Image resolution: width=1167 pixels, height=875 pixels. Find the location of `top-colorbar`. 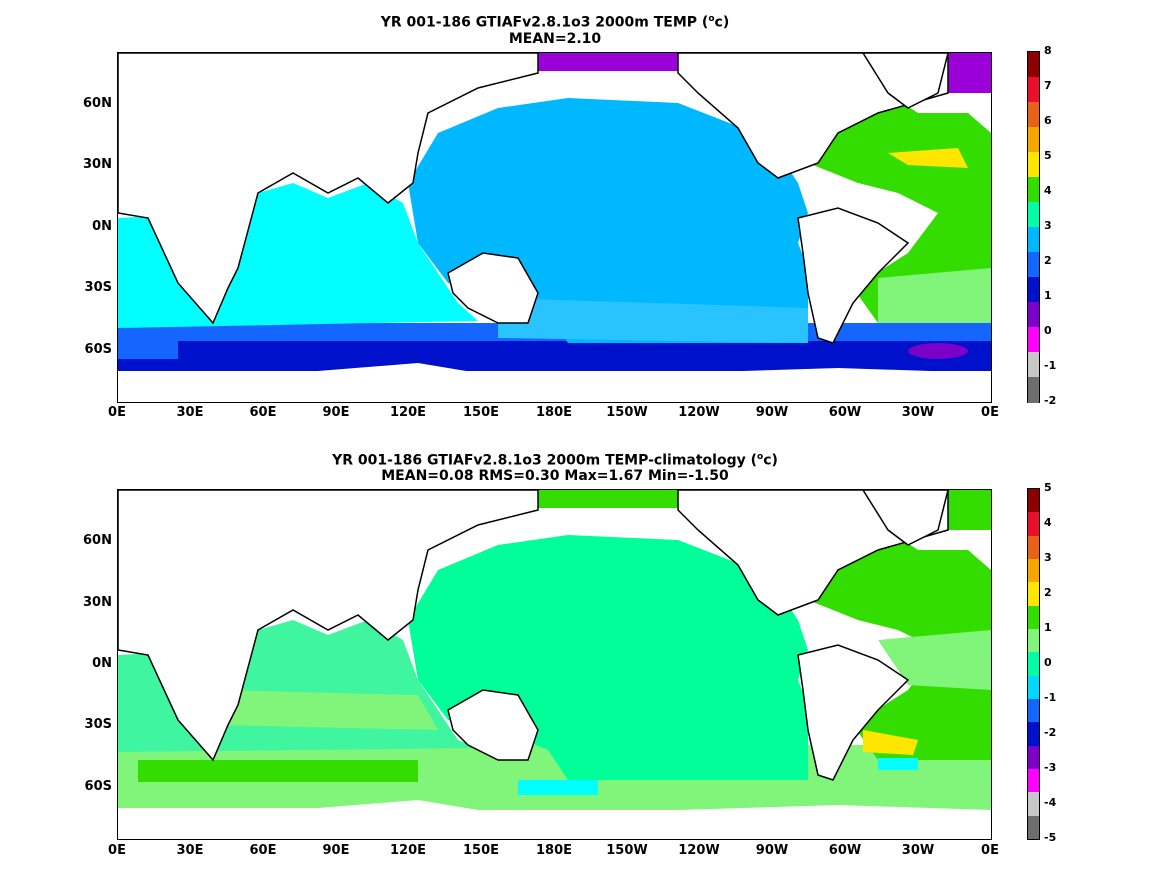

top-colorbar is located at coordinates (1033, 227).